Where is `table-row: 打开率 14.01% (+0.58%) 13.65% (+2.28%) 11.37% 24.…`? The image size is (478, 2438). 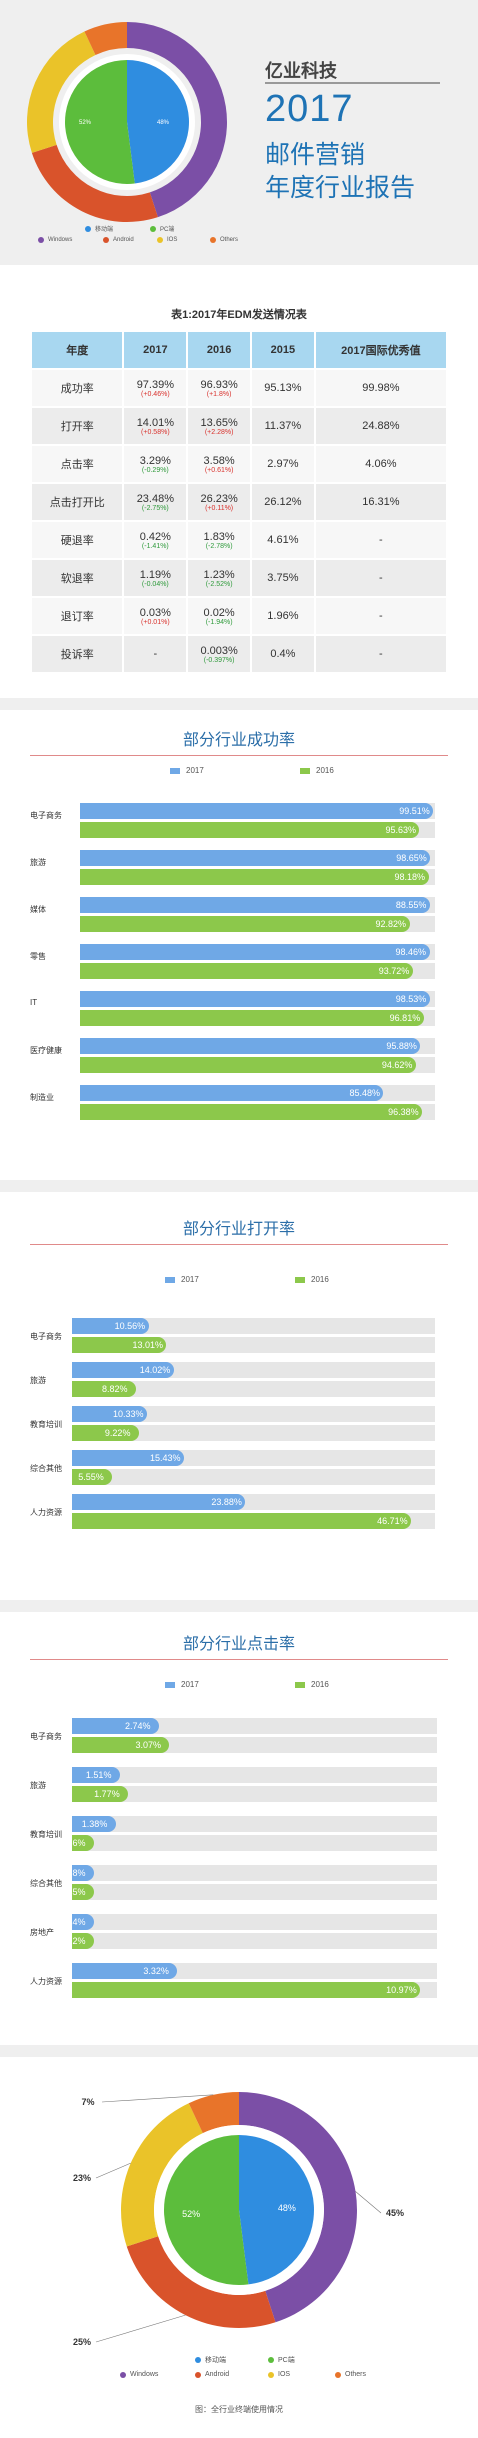
table-row: 打开率 14.01% (+0.58%) 13.65% (+2.28%) 11.37% 24.… is located at coordinates (239, 426).